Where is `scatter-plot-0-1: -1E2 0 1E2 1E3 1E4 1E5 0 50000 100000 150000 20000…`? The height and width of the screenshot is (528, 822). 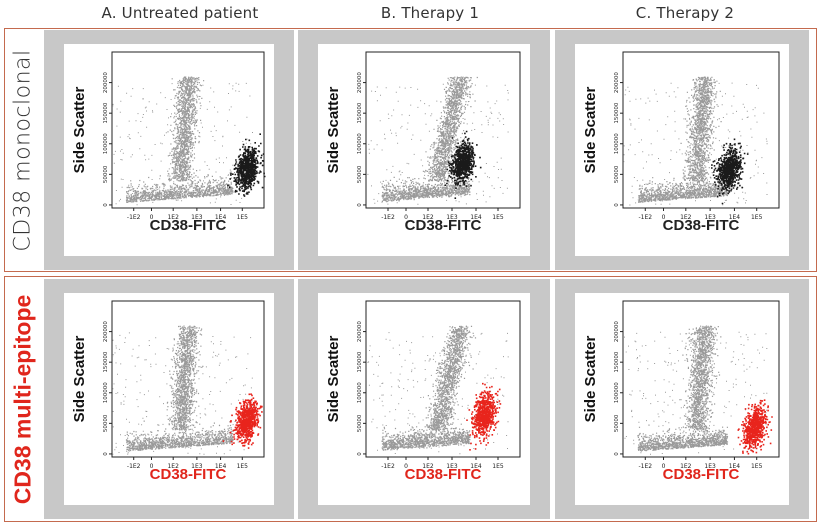
scatter-plot-0-1: -1E2 0 1E2 1E3 1E4 1E5 0 50000 100000 150000 20000… is located at coordinates (423, 142).